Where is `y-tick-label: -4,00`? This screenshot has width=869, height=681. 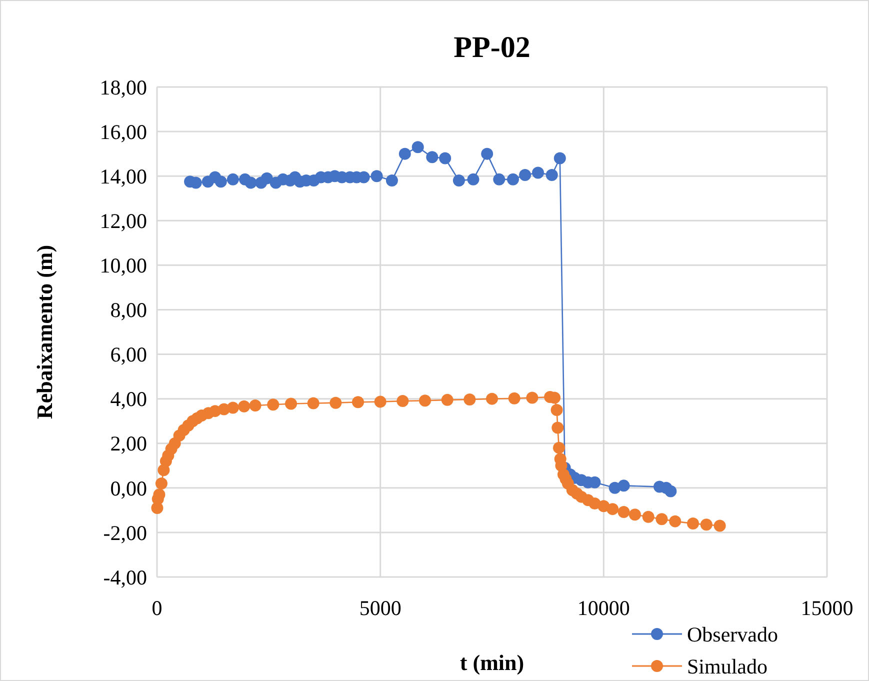 y-tick-label: -4,00 is located at coordinates (125, 577).